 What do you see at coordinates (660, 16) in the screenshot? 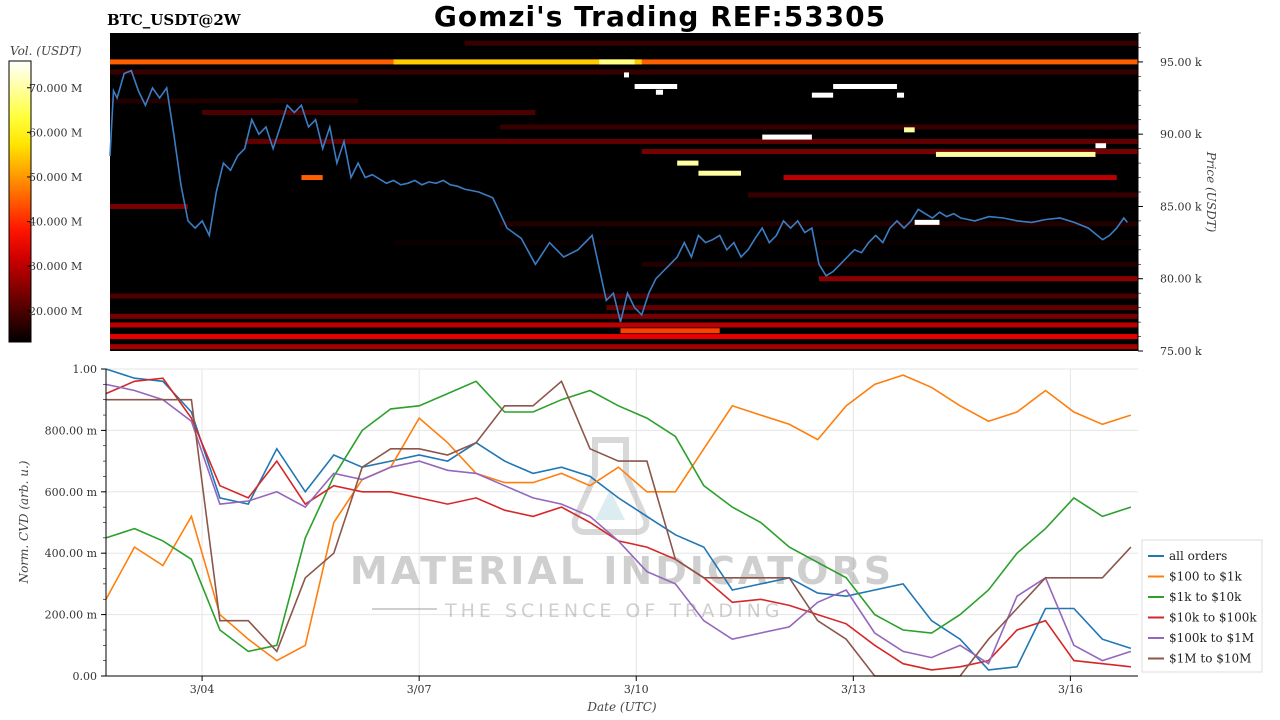
I see `chart-title: Gomzi's Trading REF:53305` at bounding box center [660, 16].